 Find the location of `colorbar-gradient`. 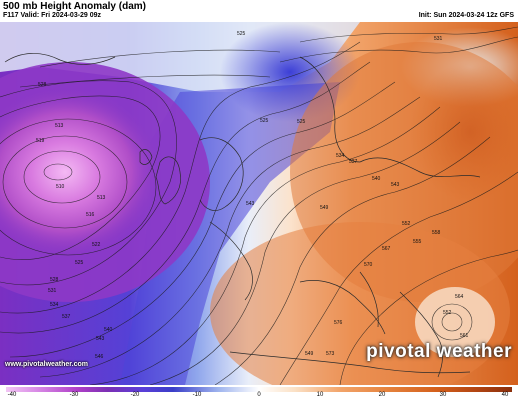

colorbar-gradient is located at coordinates (259, 389).